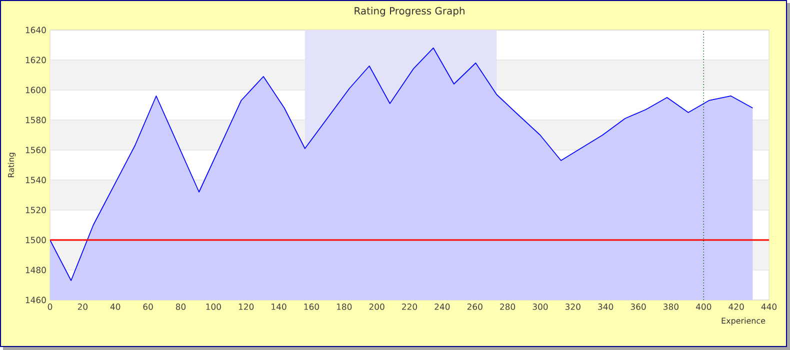 This screenshot has width=790, height=350. I want to click on y-tick-label: 1520, so click(36, 210).